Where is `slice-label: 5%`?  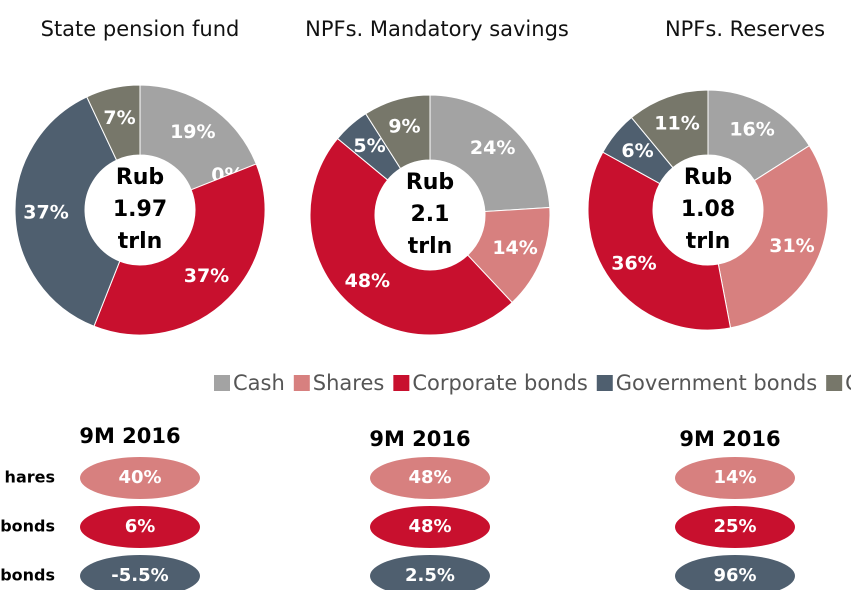 slice-label: 5% is located at coordinates (369, 146).